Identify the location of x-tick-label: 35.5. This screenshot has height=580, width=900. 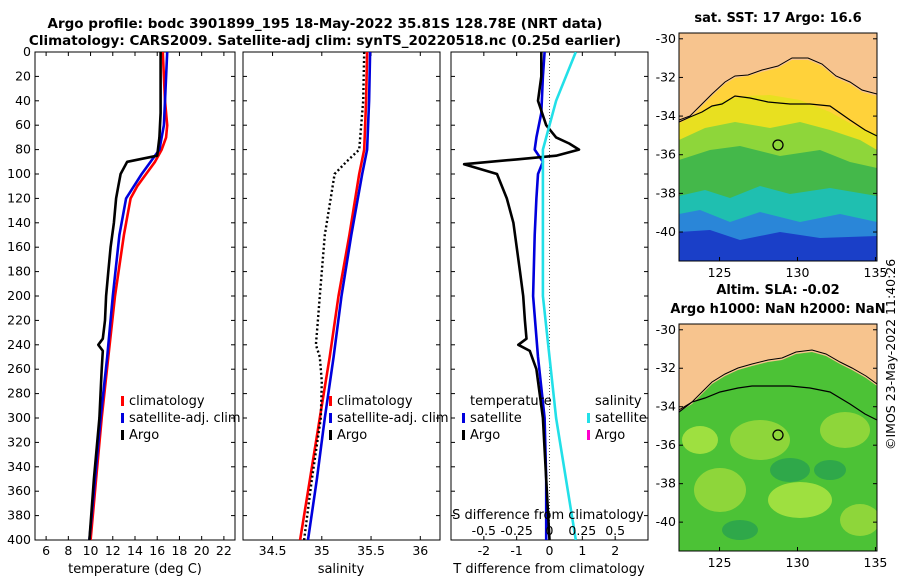
(371, 550).